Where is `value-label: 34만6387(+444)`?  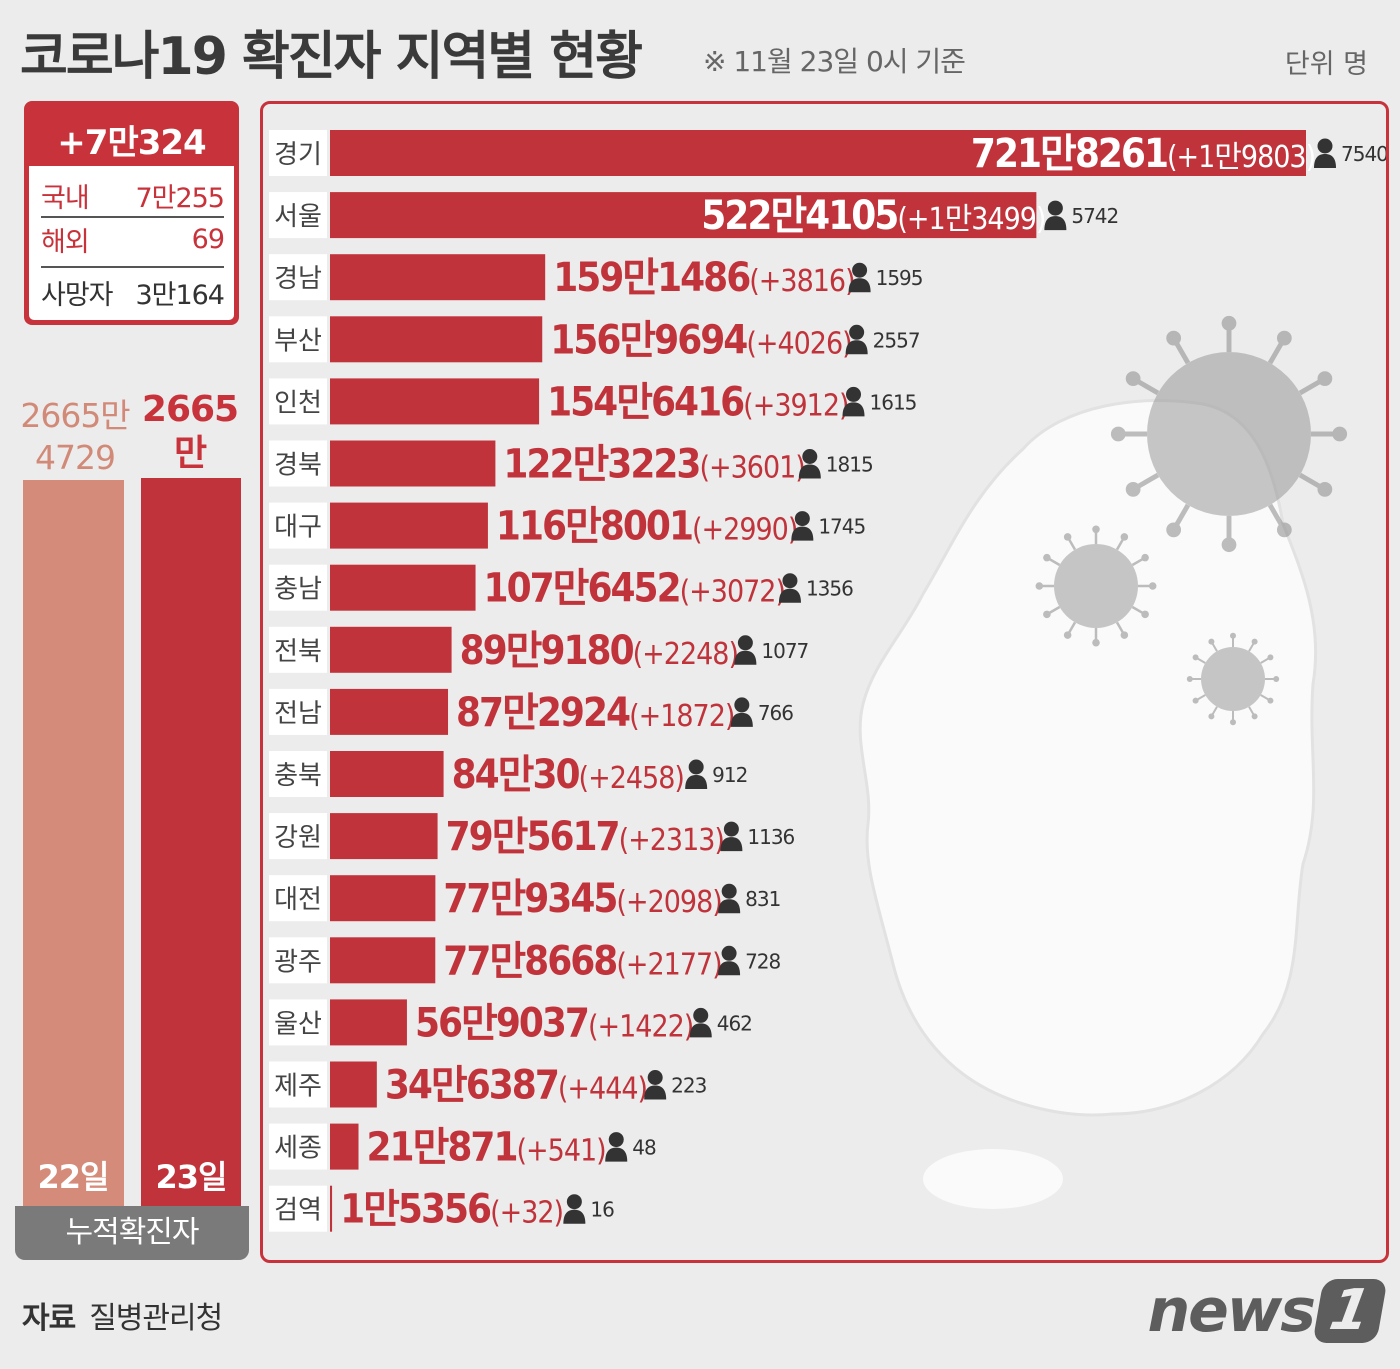
value-label: 34만6387(+444) is located at coordinates (516, 1086).